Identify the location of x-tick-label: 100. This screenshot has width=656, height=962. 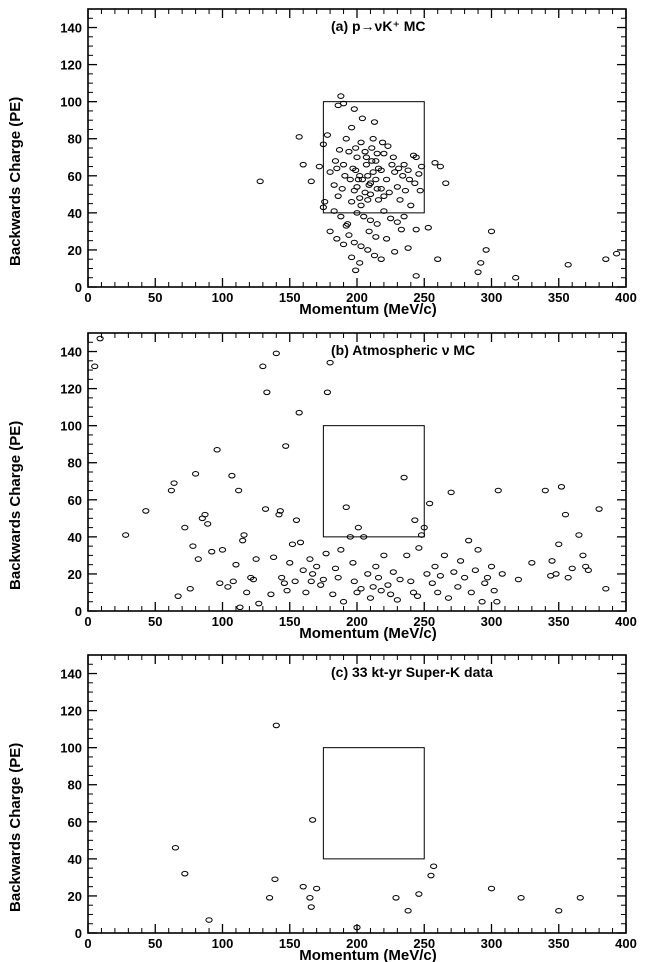
(223, 621).